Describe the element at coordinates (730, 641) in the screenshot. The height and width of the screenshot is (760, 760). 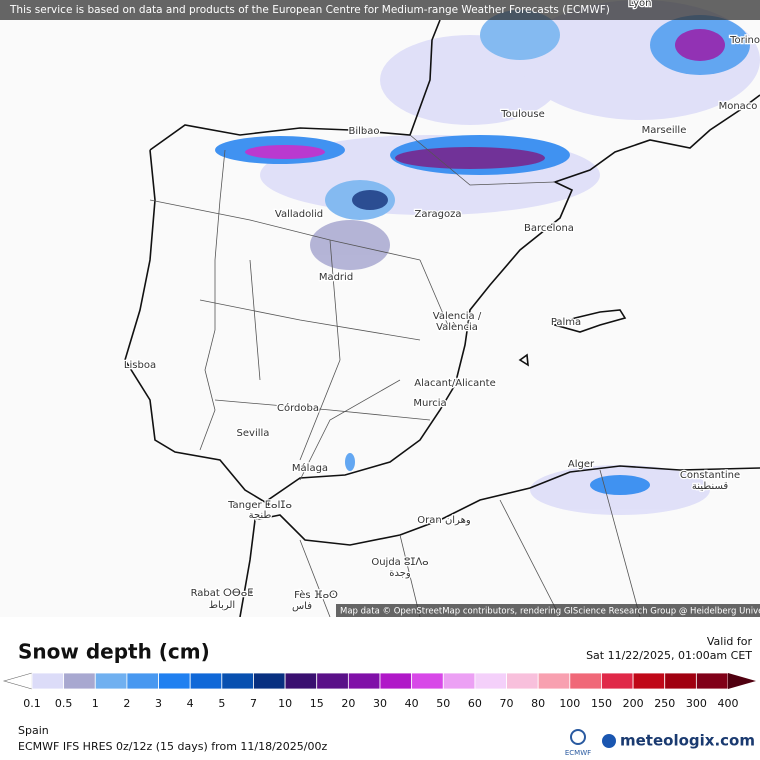
I see `valid-label: Valid for` at that location.